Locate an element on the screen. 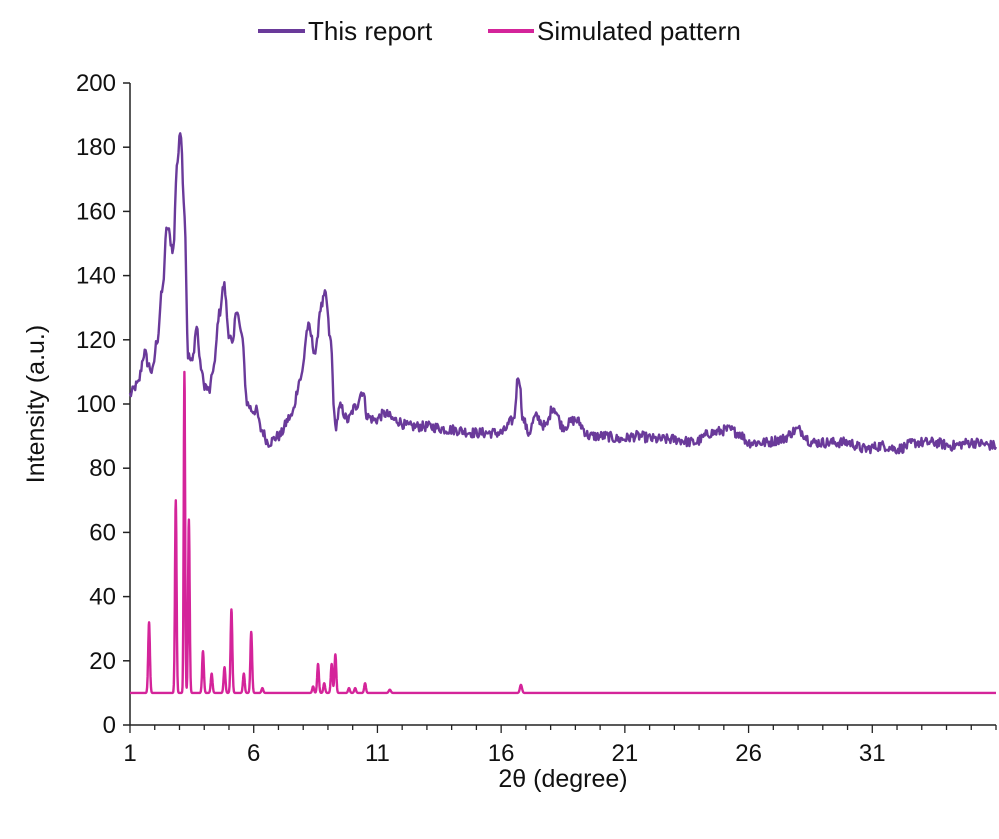  x-tick-label: 1 is located at coordinates (129, 753).